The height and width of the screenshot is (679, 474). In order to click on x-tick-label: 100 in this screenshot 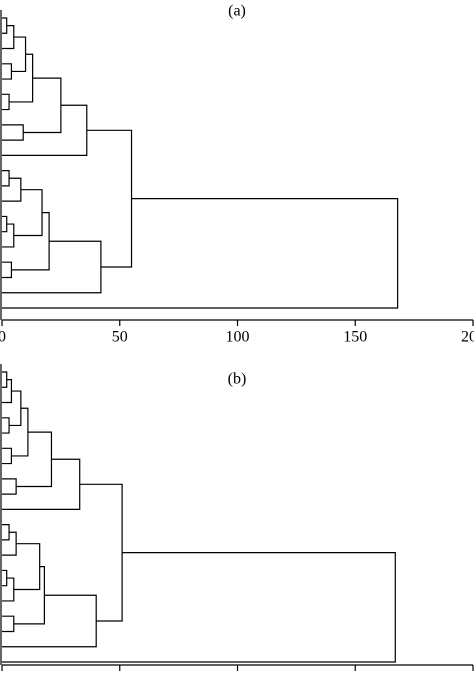, I will do `click(238, 337)`.